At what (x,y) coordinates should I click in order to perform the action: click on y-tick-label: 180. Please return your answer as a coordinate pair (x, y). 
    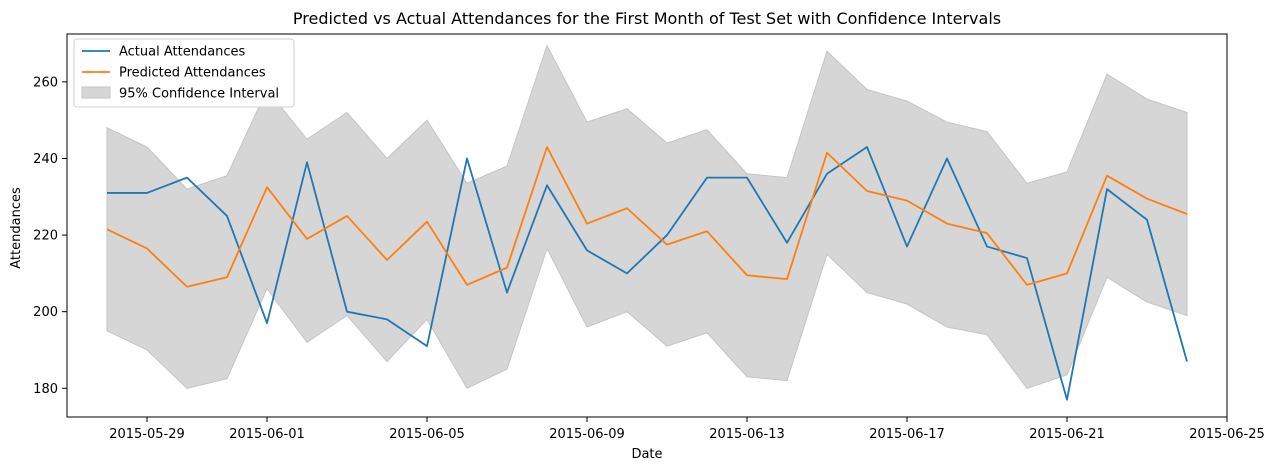
    Looking at the image, I should click on (45, 389).